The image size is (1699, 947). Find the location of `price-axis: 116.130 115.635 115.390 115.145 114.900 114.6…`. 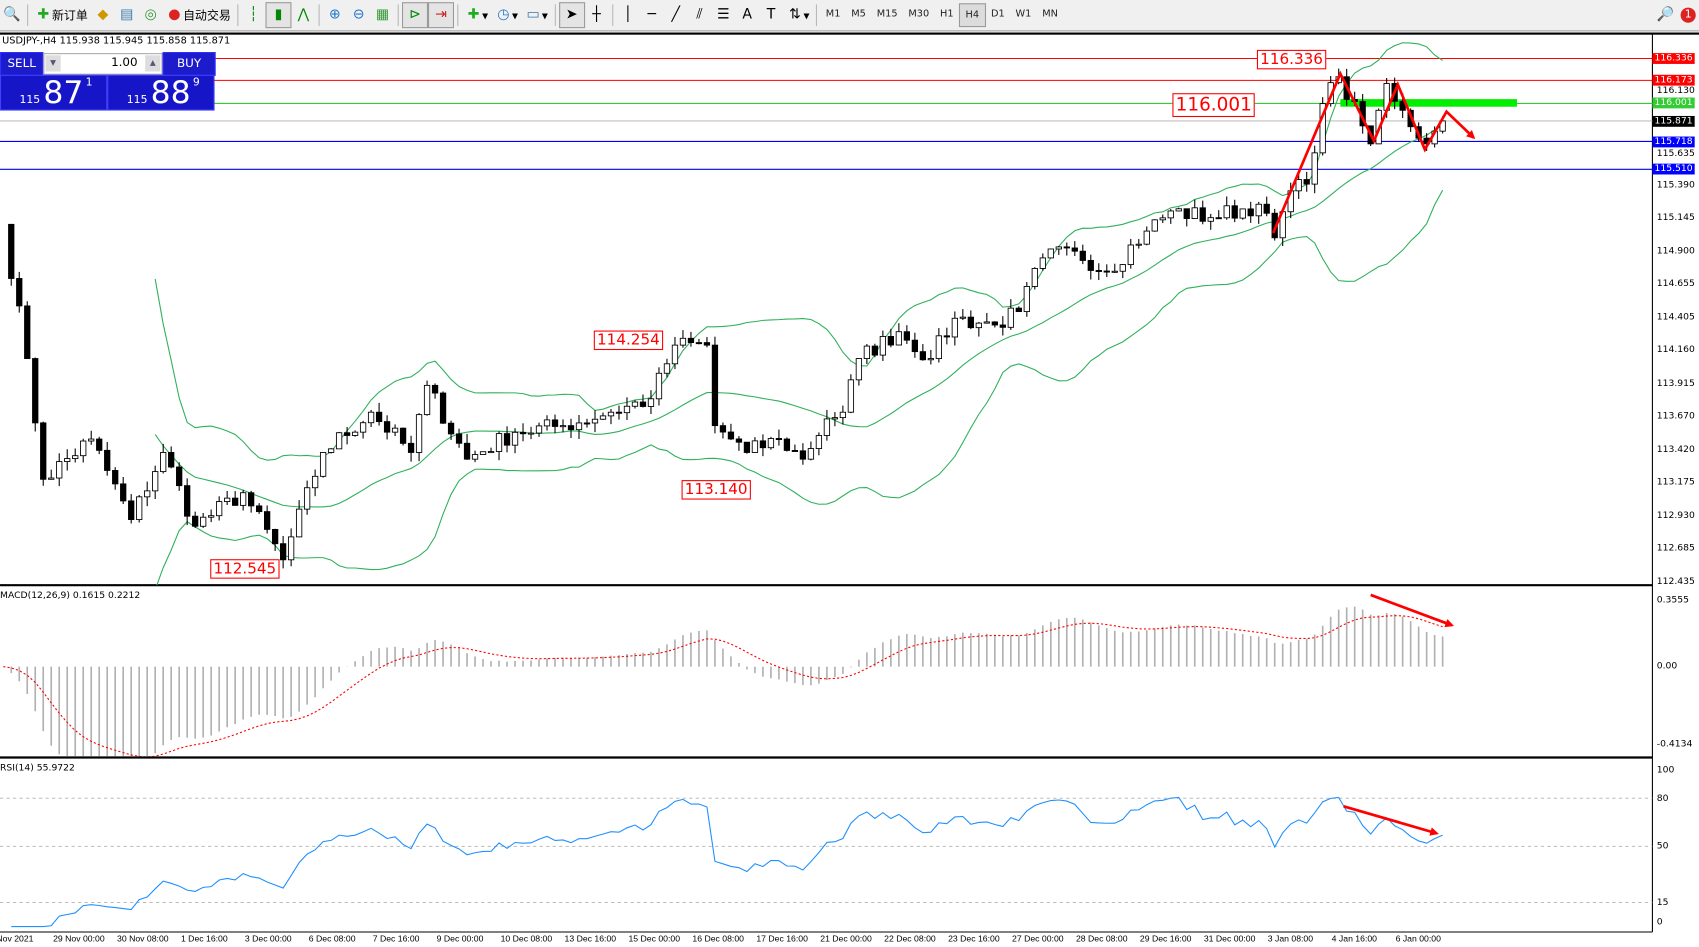

price-axis: 116.130 115.635 115.390 115.145 114.900 114.6… is located at coordinates (1675, 472).